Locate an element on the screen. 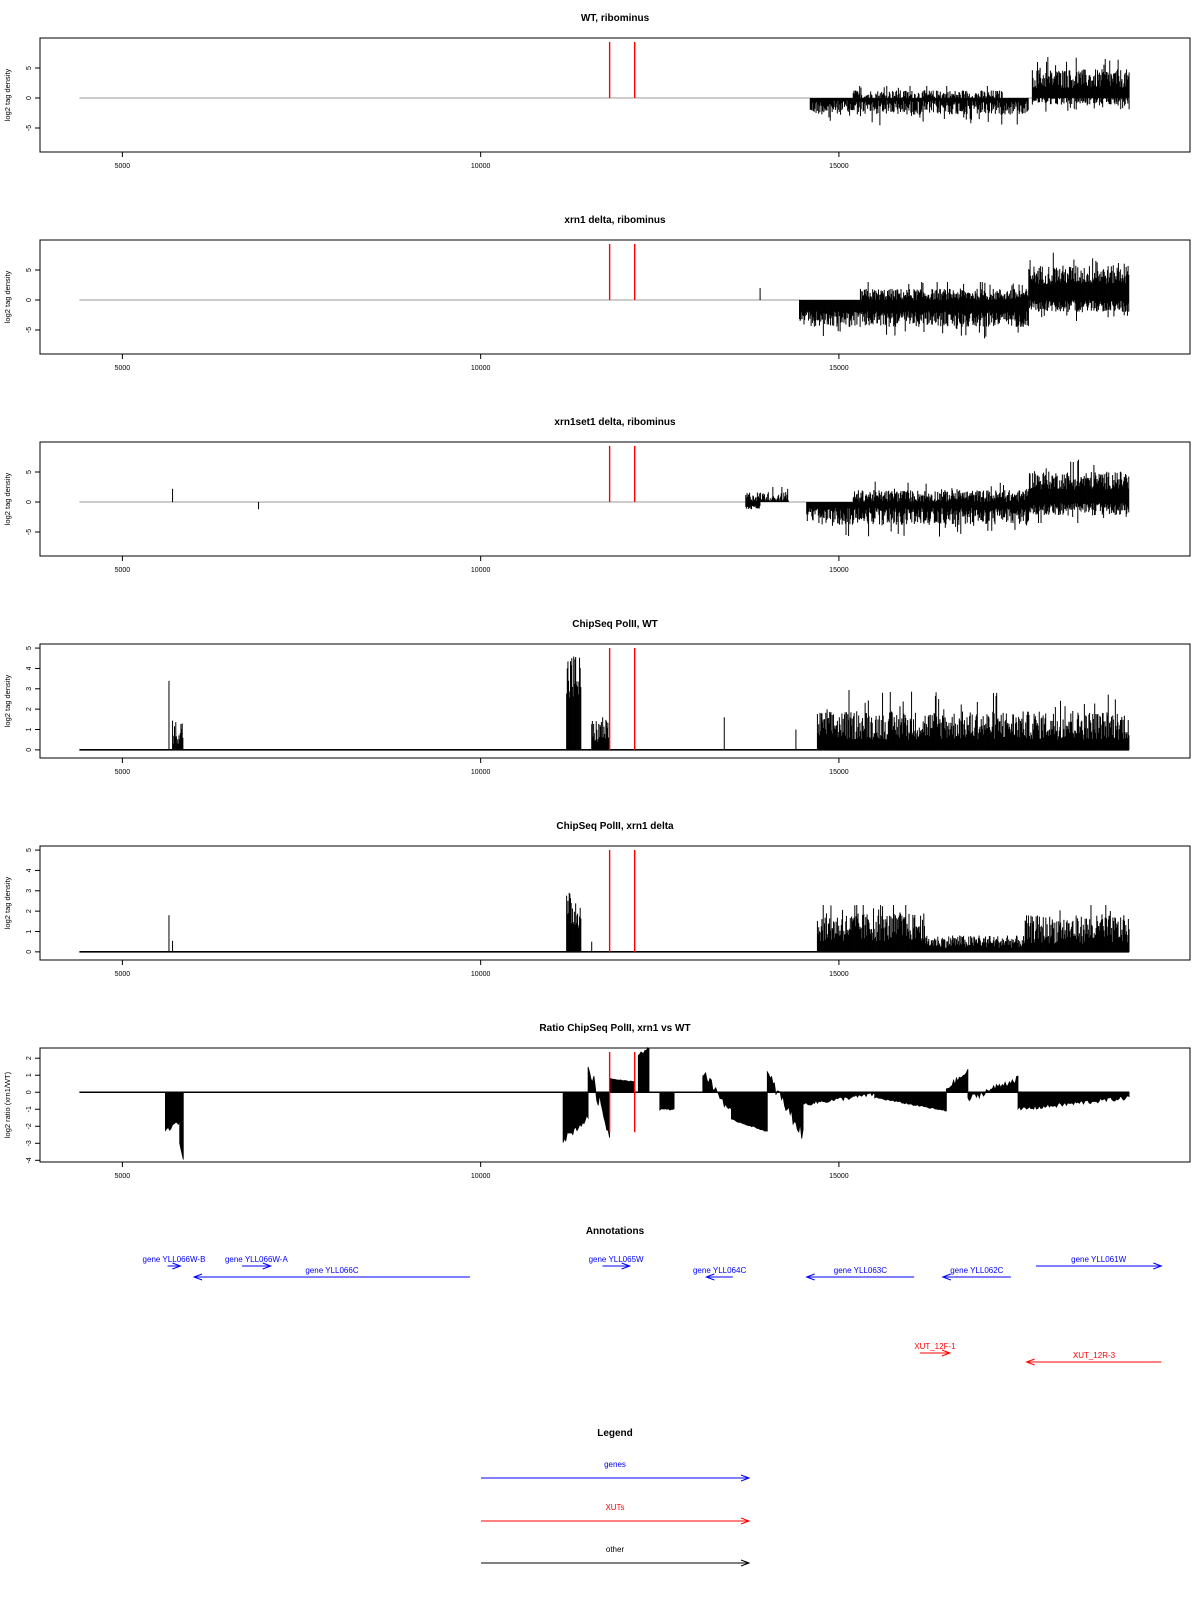 Image resolution: width=1200 pixels, height=1600 pixels. feature-label: gene YLL063C is located at coordinates (860, 1270).